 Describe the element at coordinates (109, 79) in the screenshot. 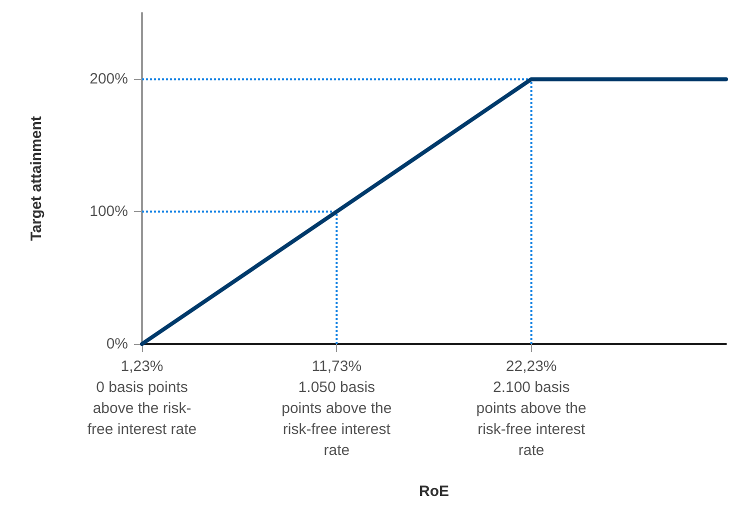

I see `y-tick-label: 200%` at that location.